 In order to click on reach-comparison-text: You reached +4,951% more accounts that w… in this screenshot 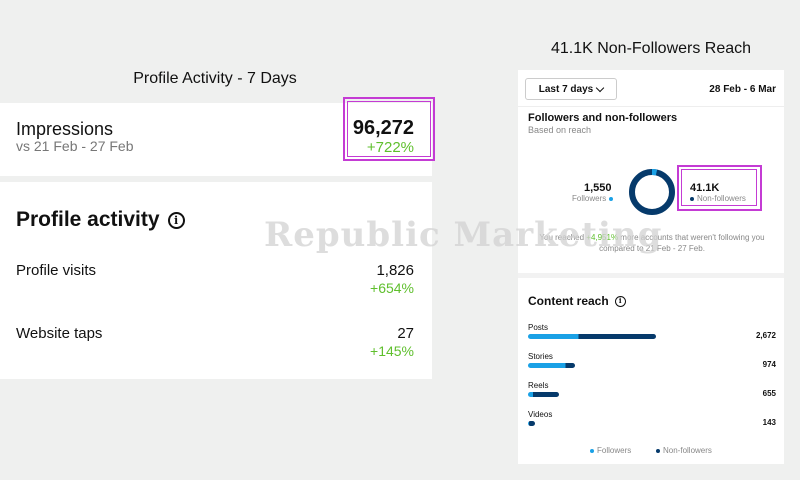, I will do `click(652, 243)`.